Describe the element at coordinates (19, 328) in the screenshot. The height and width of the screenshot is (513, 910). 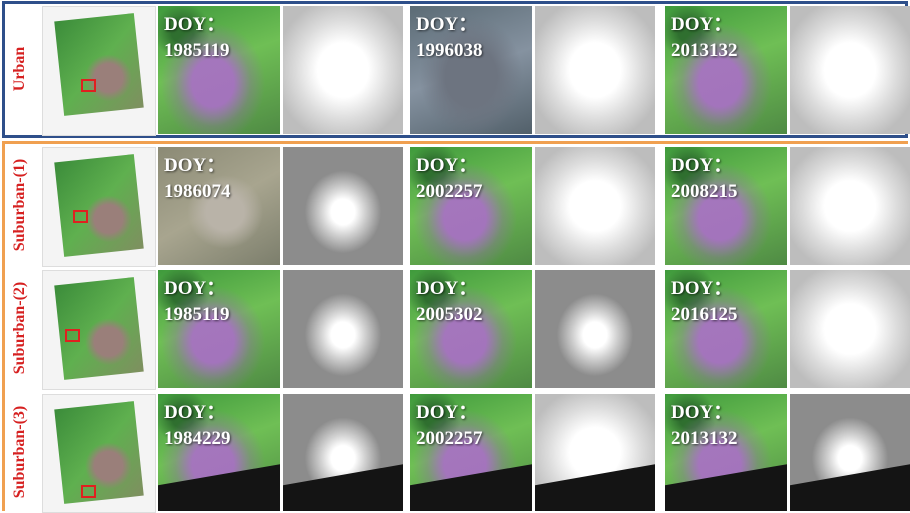
I see `row-label: Suburban-(2)` at that location.